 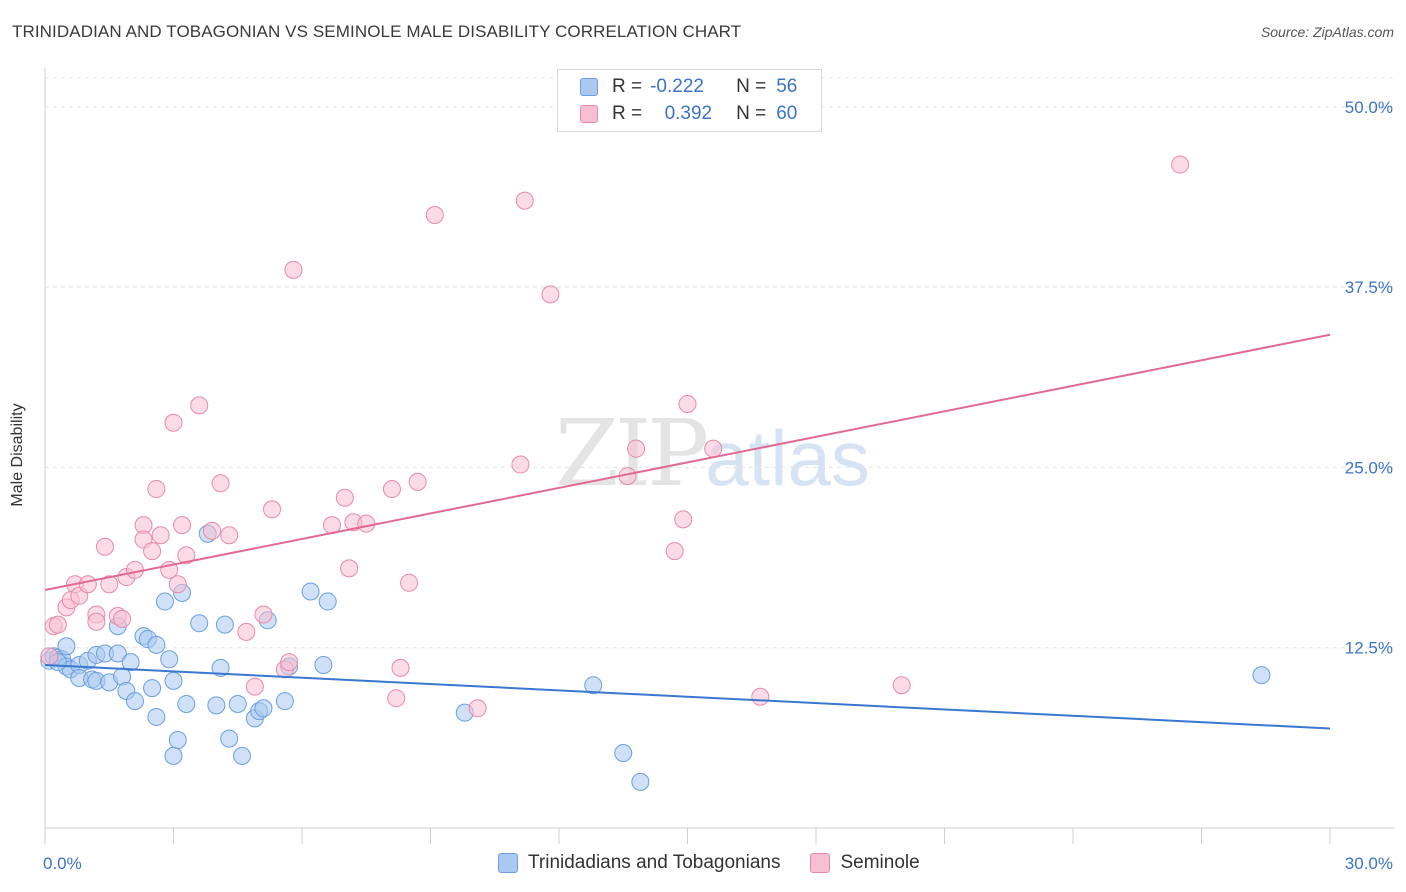 I want to click on series-legend: Trinidadians and Tobagonians Seminole, so click(x=724, y=863).